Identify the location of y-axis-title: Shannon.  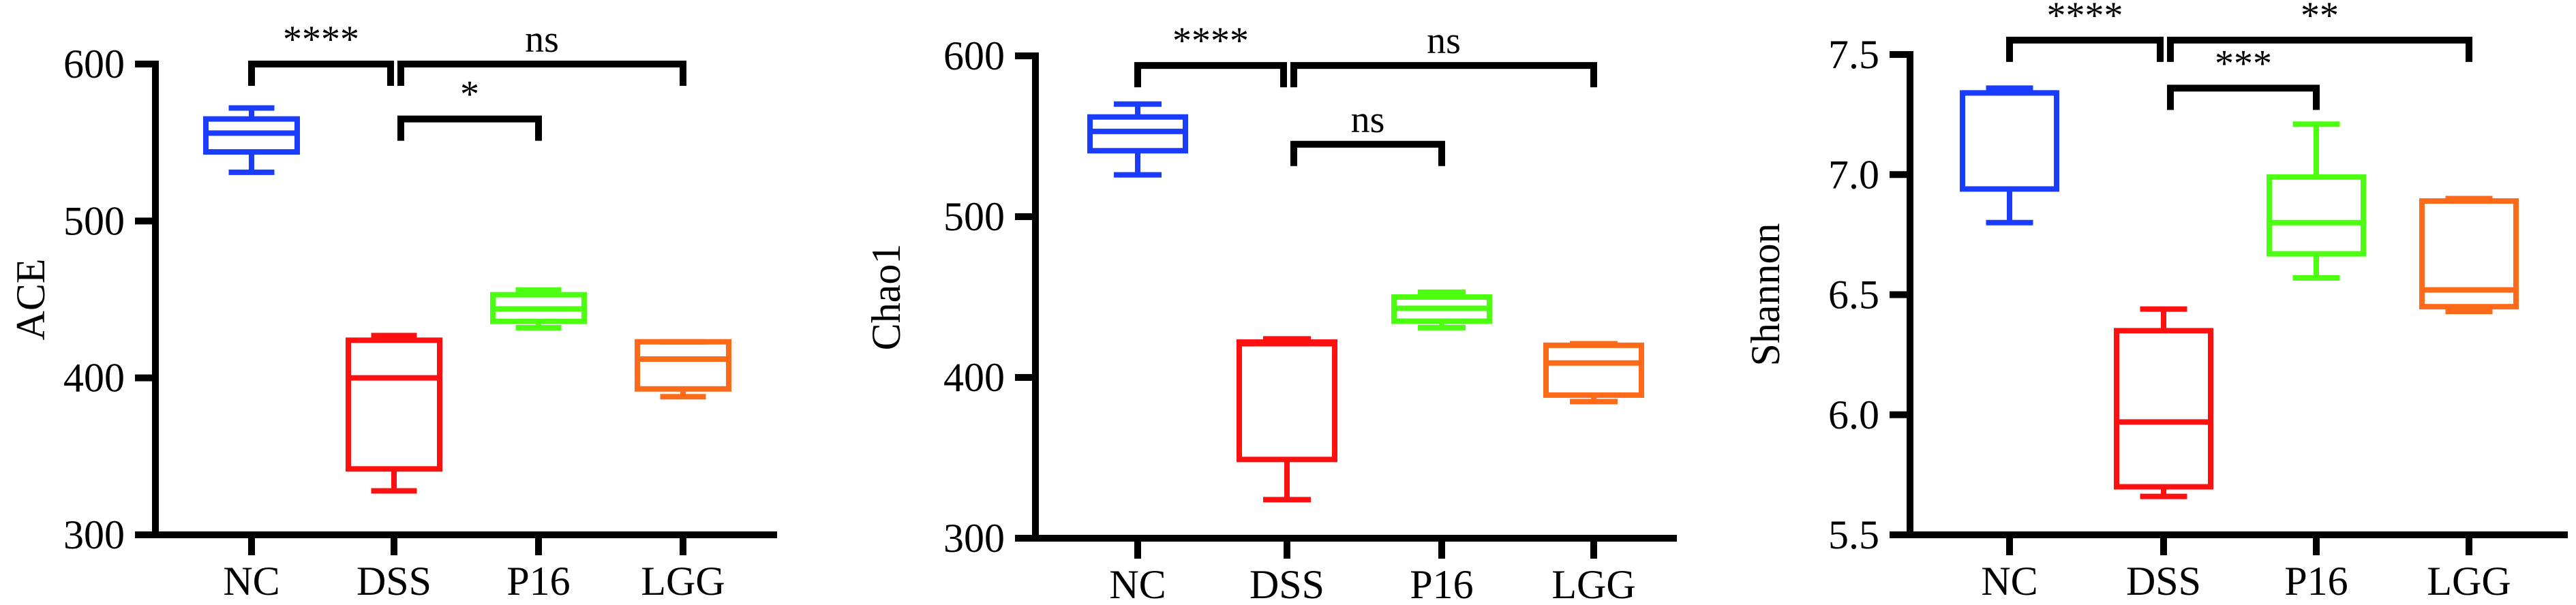
(1765, 295).